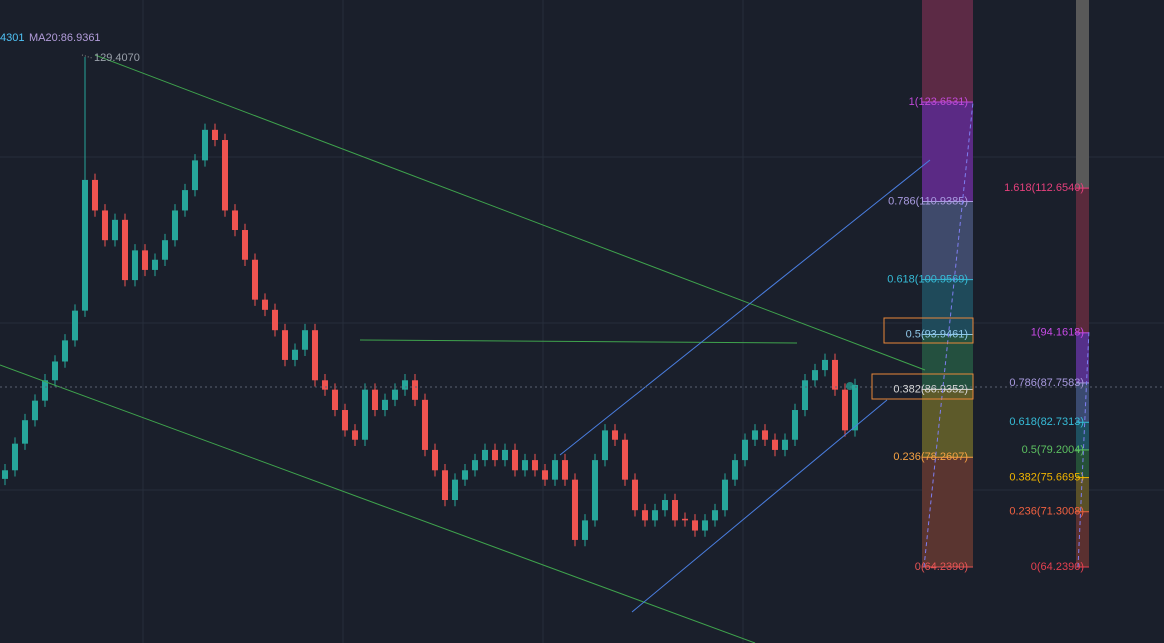 This screenshot has width=1164, height=643. Describe the element at coordinates (938, 102) in the screenshot. I see `fib-label: 1(123.6531)` at that location.